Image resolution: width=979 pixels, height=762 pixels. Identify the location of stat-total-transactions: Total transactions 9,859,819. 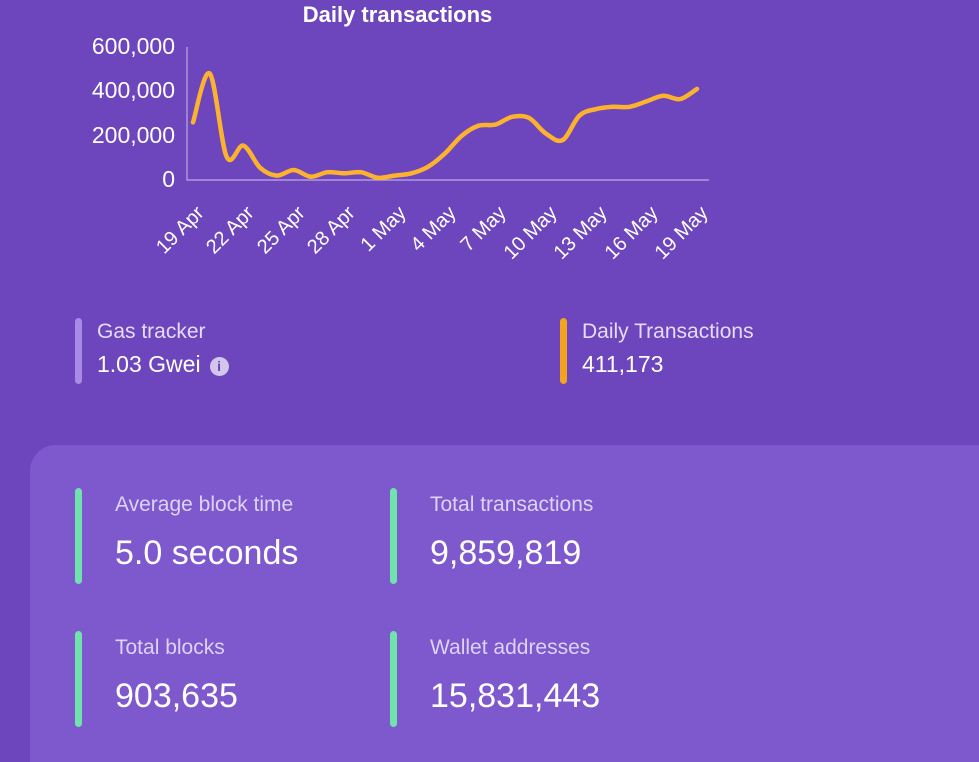
(684, 536).